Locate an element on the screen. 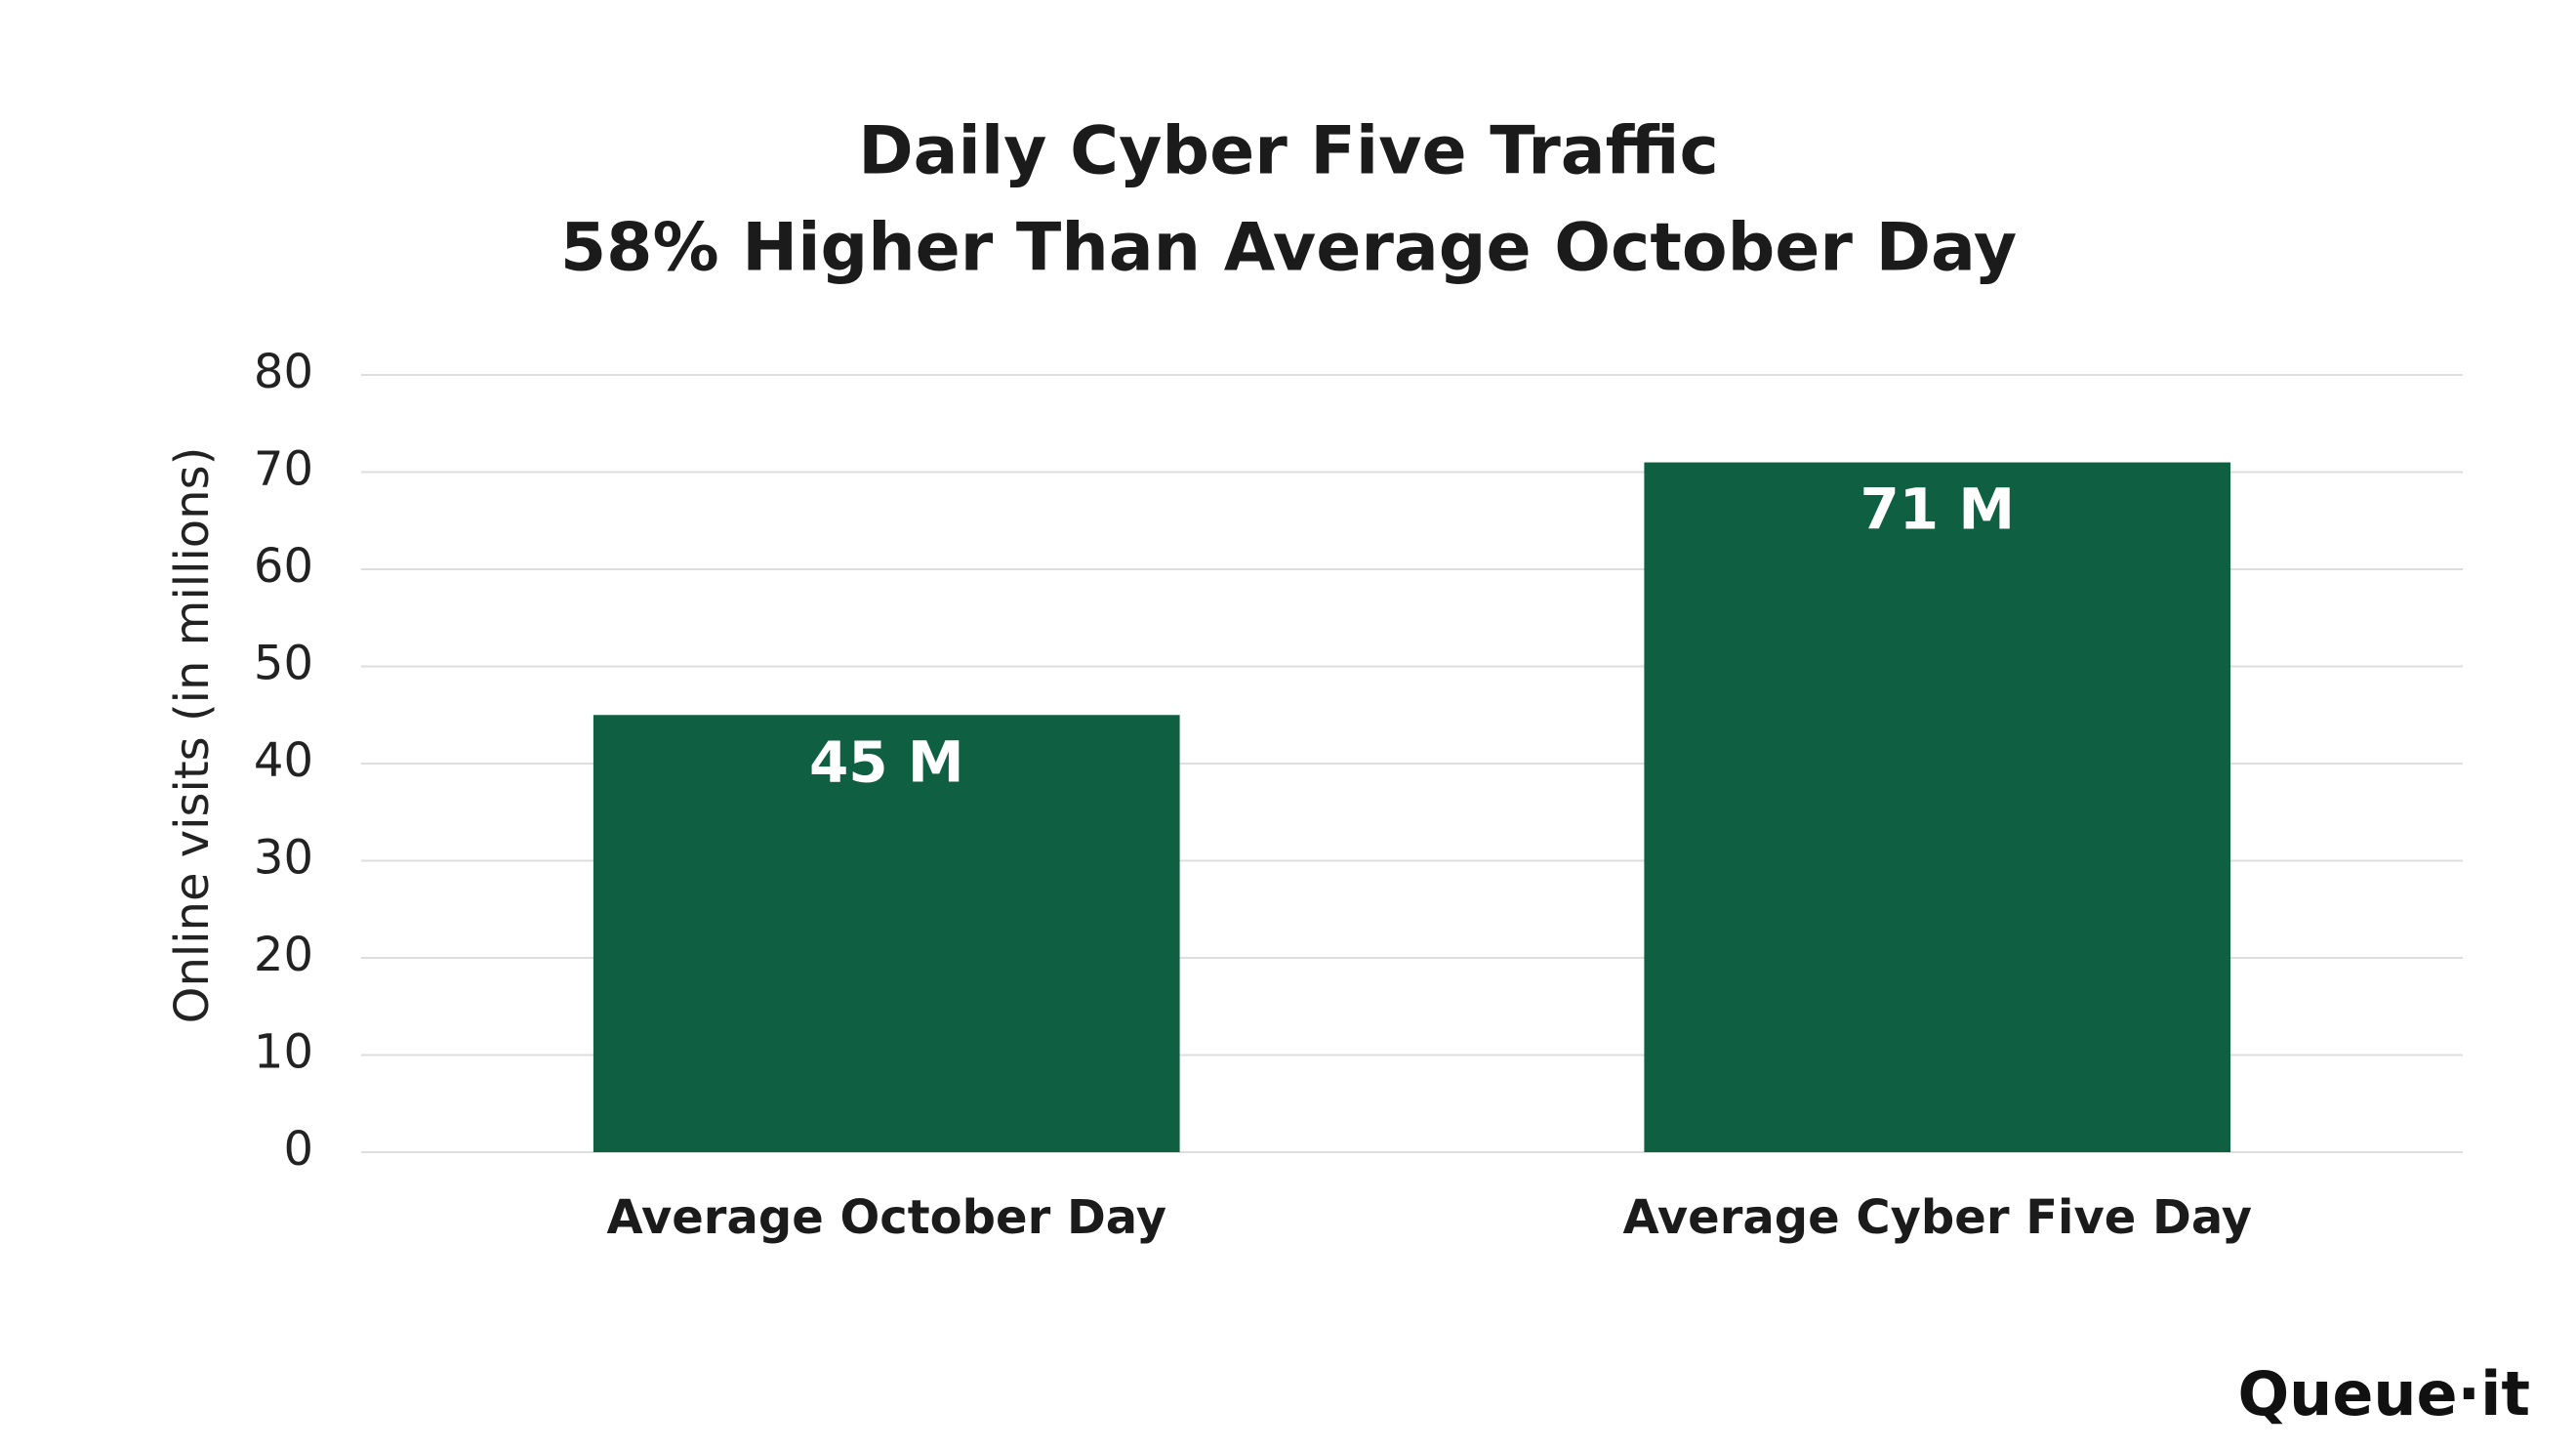  x-tick-label: Average Cyber Five Day is located at coordinates (1937, 1217).